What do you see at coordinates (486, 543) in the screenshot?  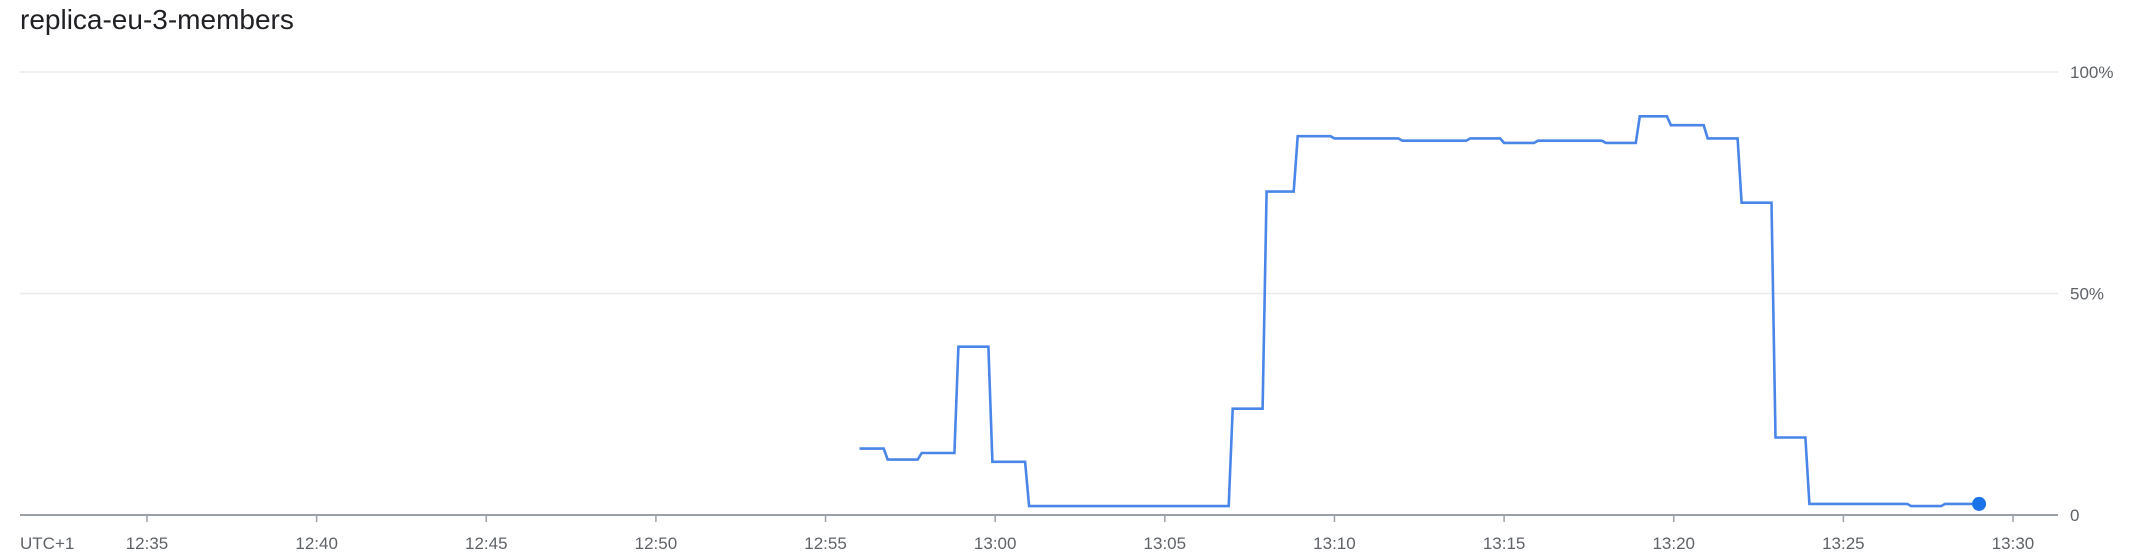 I see `x-tick-label: 12:45` at bounding box center [486, 543].